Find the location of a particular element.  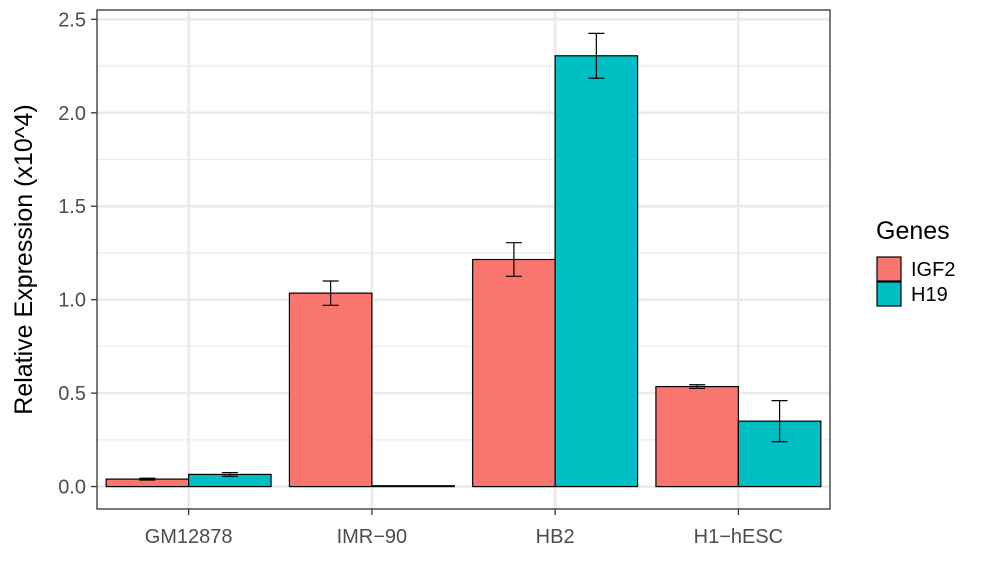

y-tick-label: 2.5 is located at coordinates (72, 20).